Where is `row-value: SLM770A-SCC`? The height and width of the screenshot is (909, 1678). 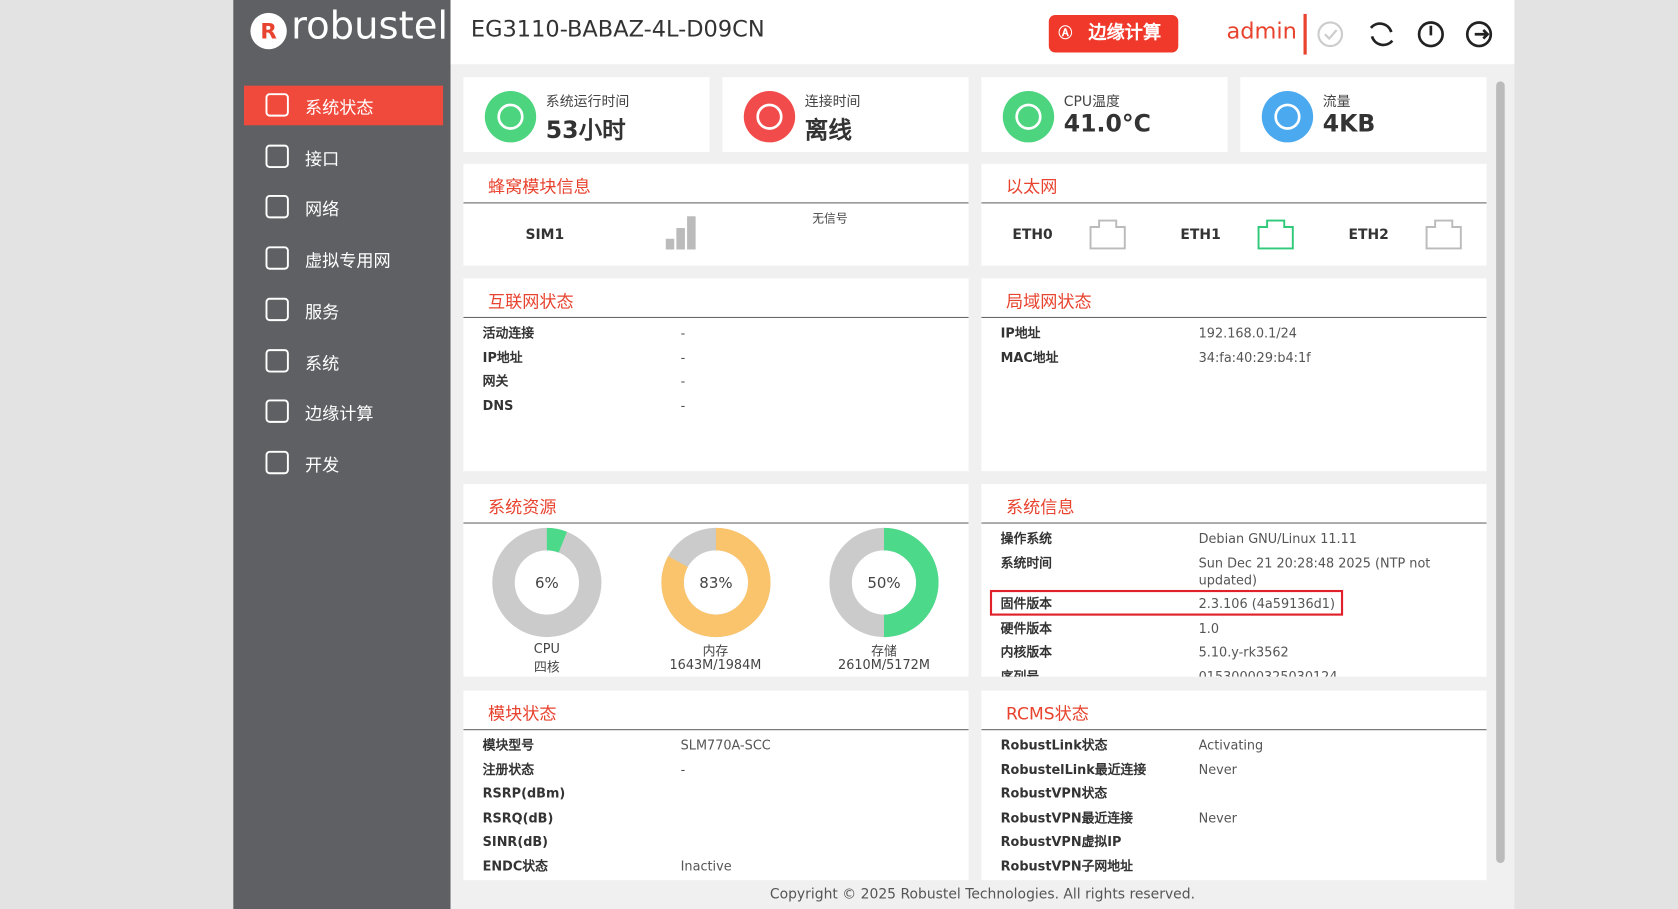 row-value: SLM770A-SCC is located at coordinates (725, 745).